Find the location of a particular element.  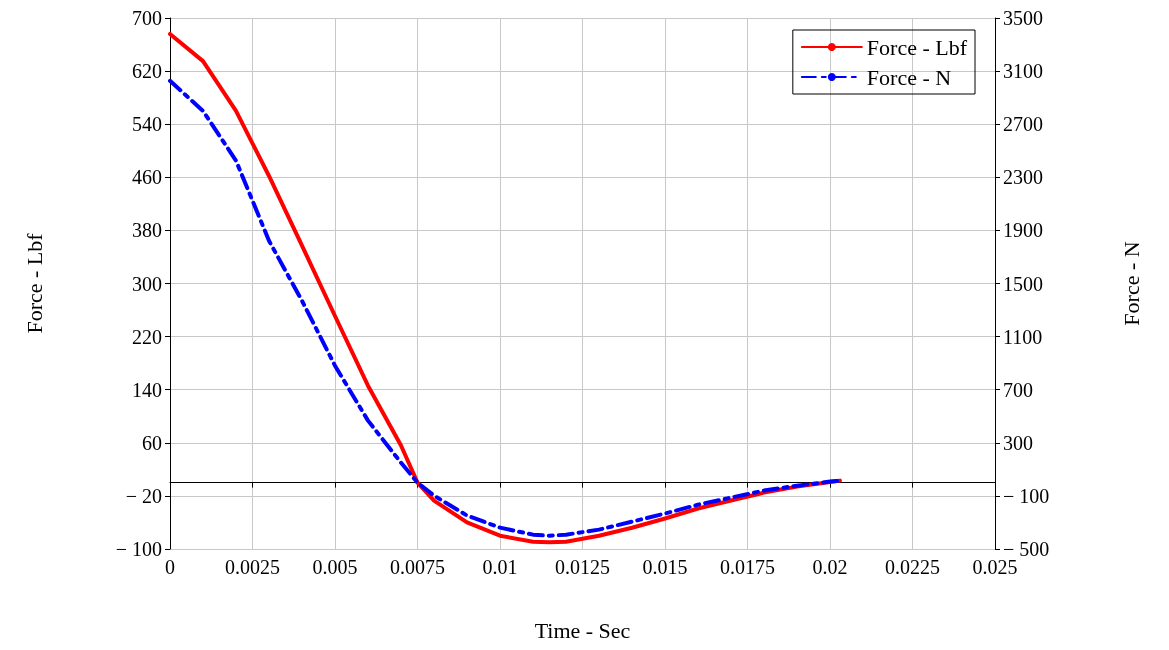

y2-tick-label: 1100 is located at coordinates (1023, 336).